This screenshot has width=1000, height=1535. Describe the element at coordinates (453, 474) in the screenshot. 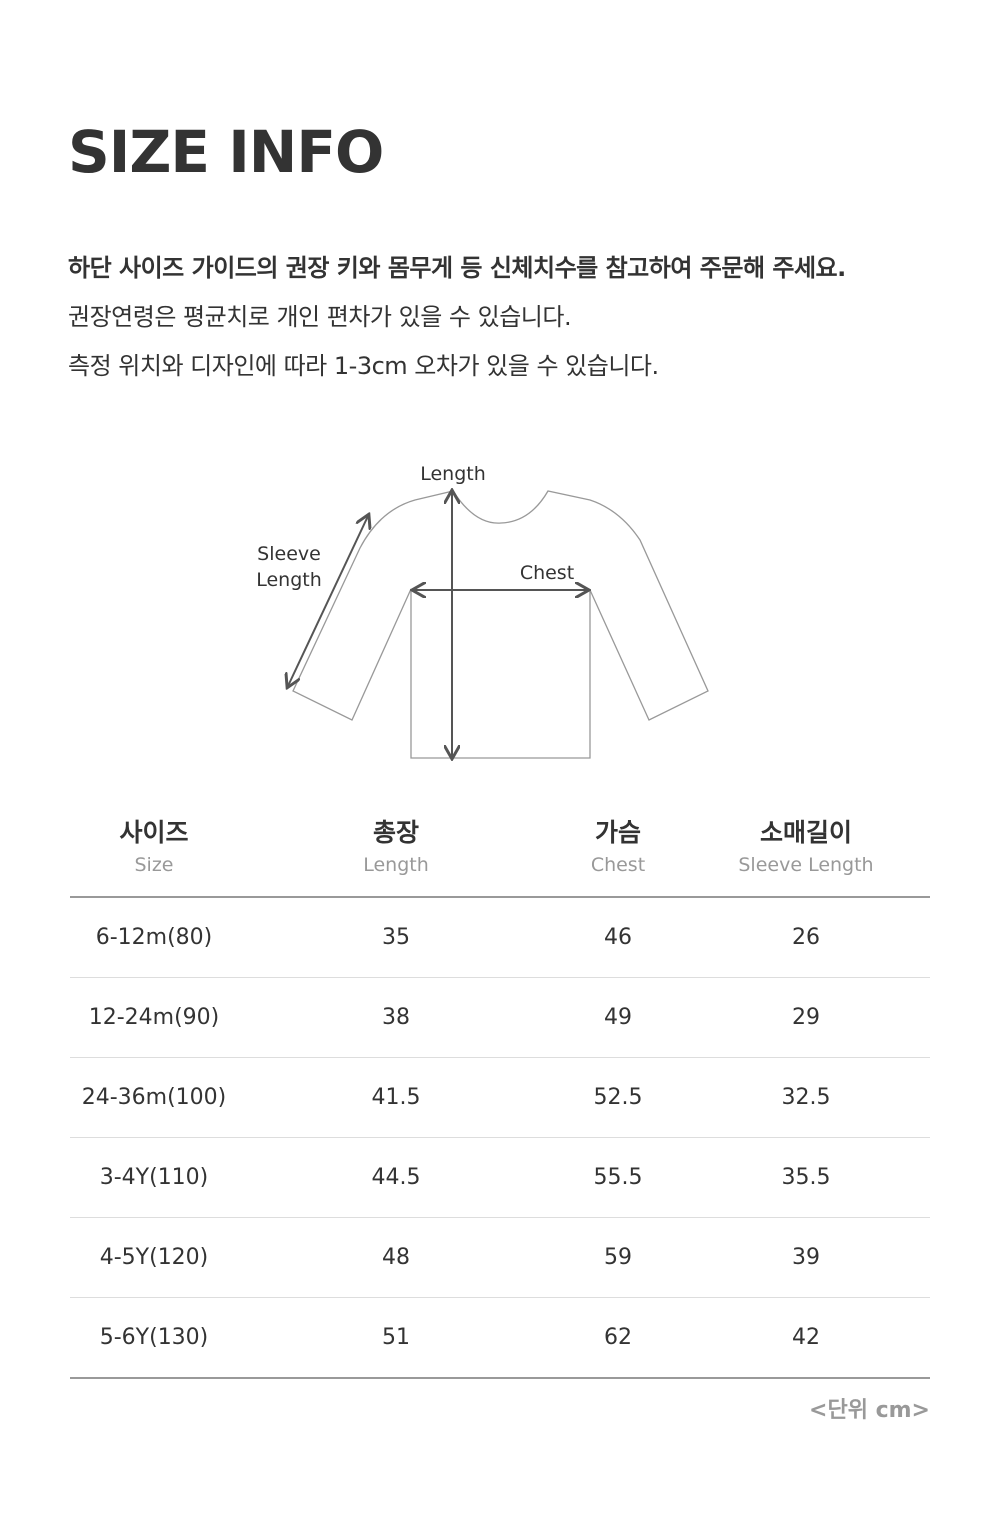

I see `length-label: Length` at that location.